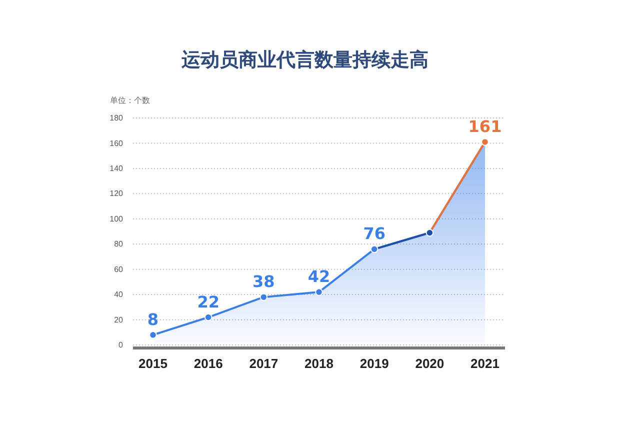 Image resolution: width=640 pixels, height=426 pixels. I want to click on x-tick-label: 2019, so click(374, 363).